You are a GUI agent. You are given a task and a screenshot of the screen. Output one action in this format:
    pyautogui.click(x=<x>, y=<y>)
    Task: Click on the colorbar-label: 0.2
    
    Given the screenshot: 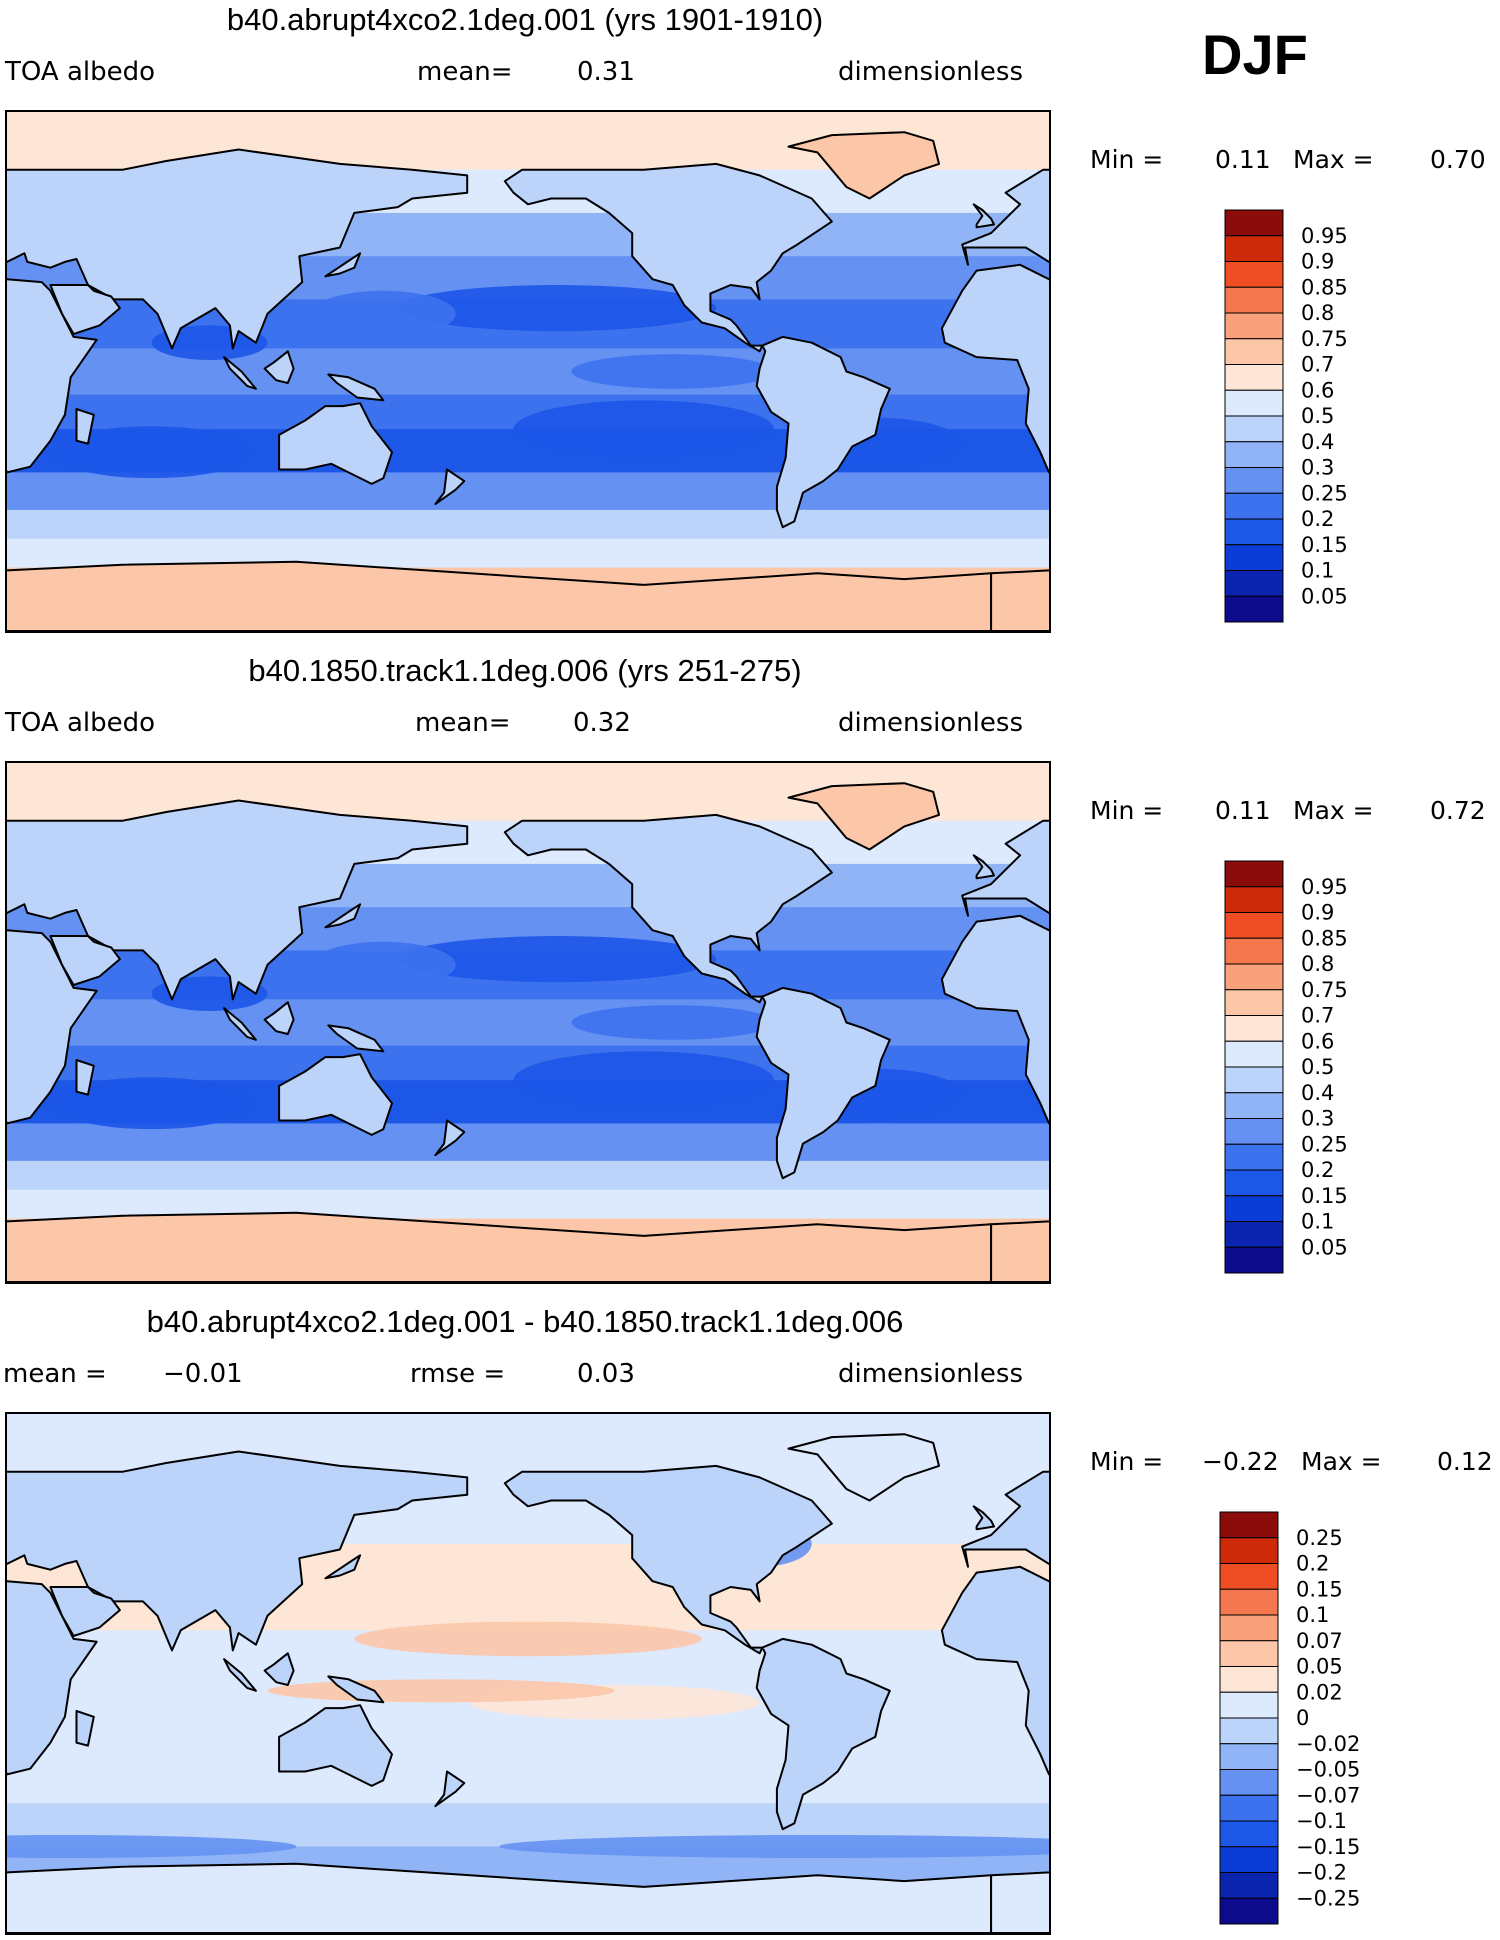 What is the action you would take?
    pyautogui.click(x=1312, y=1564)
    